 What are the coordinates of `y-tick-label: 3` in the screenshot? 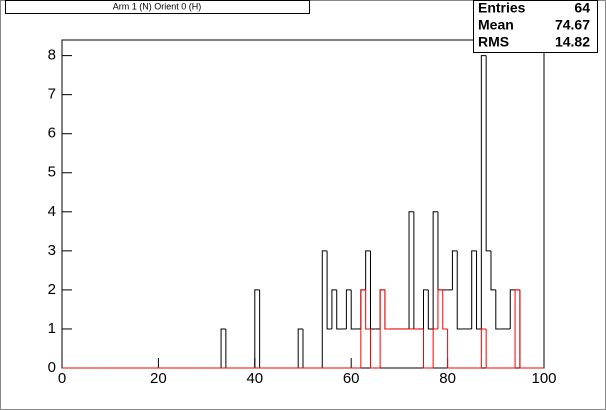 It's located at (52, 250).